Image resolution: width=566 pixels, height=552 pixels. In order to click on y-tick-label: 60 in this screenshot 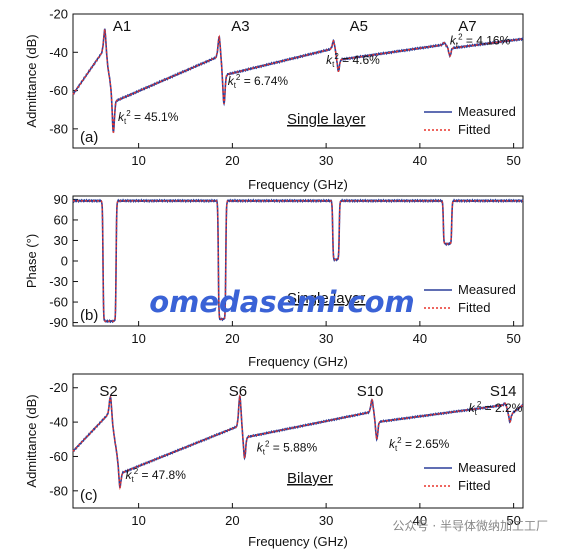, I will do `click(61, 219)`.